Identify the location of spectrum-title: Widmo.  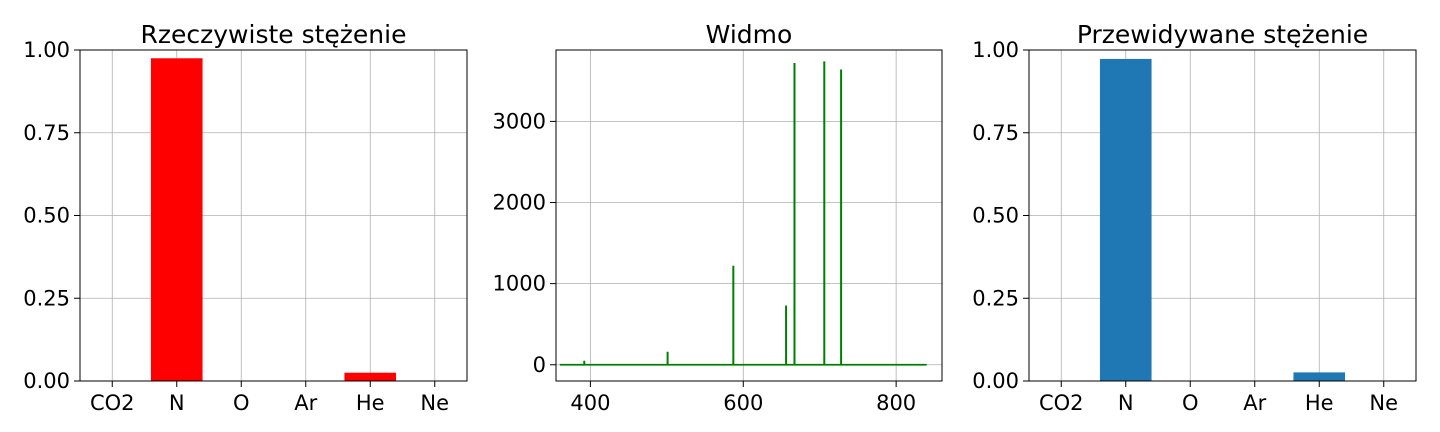
(749, 34).